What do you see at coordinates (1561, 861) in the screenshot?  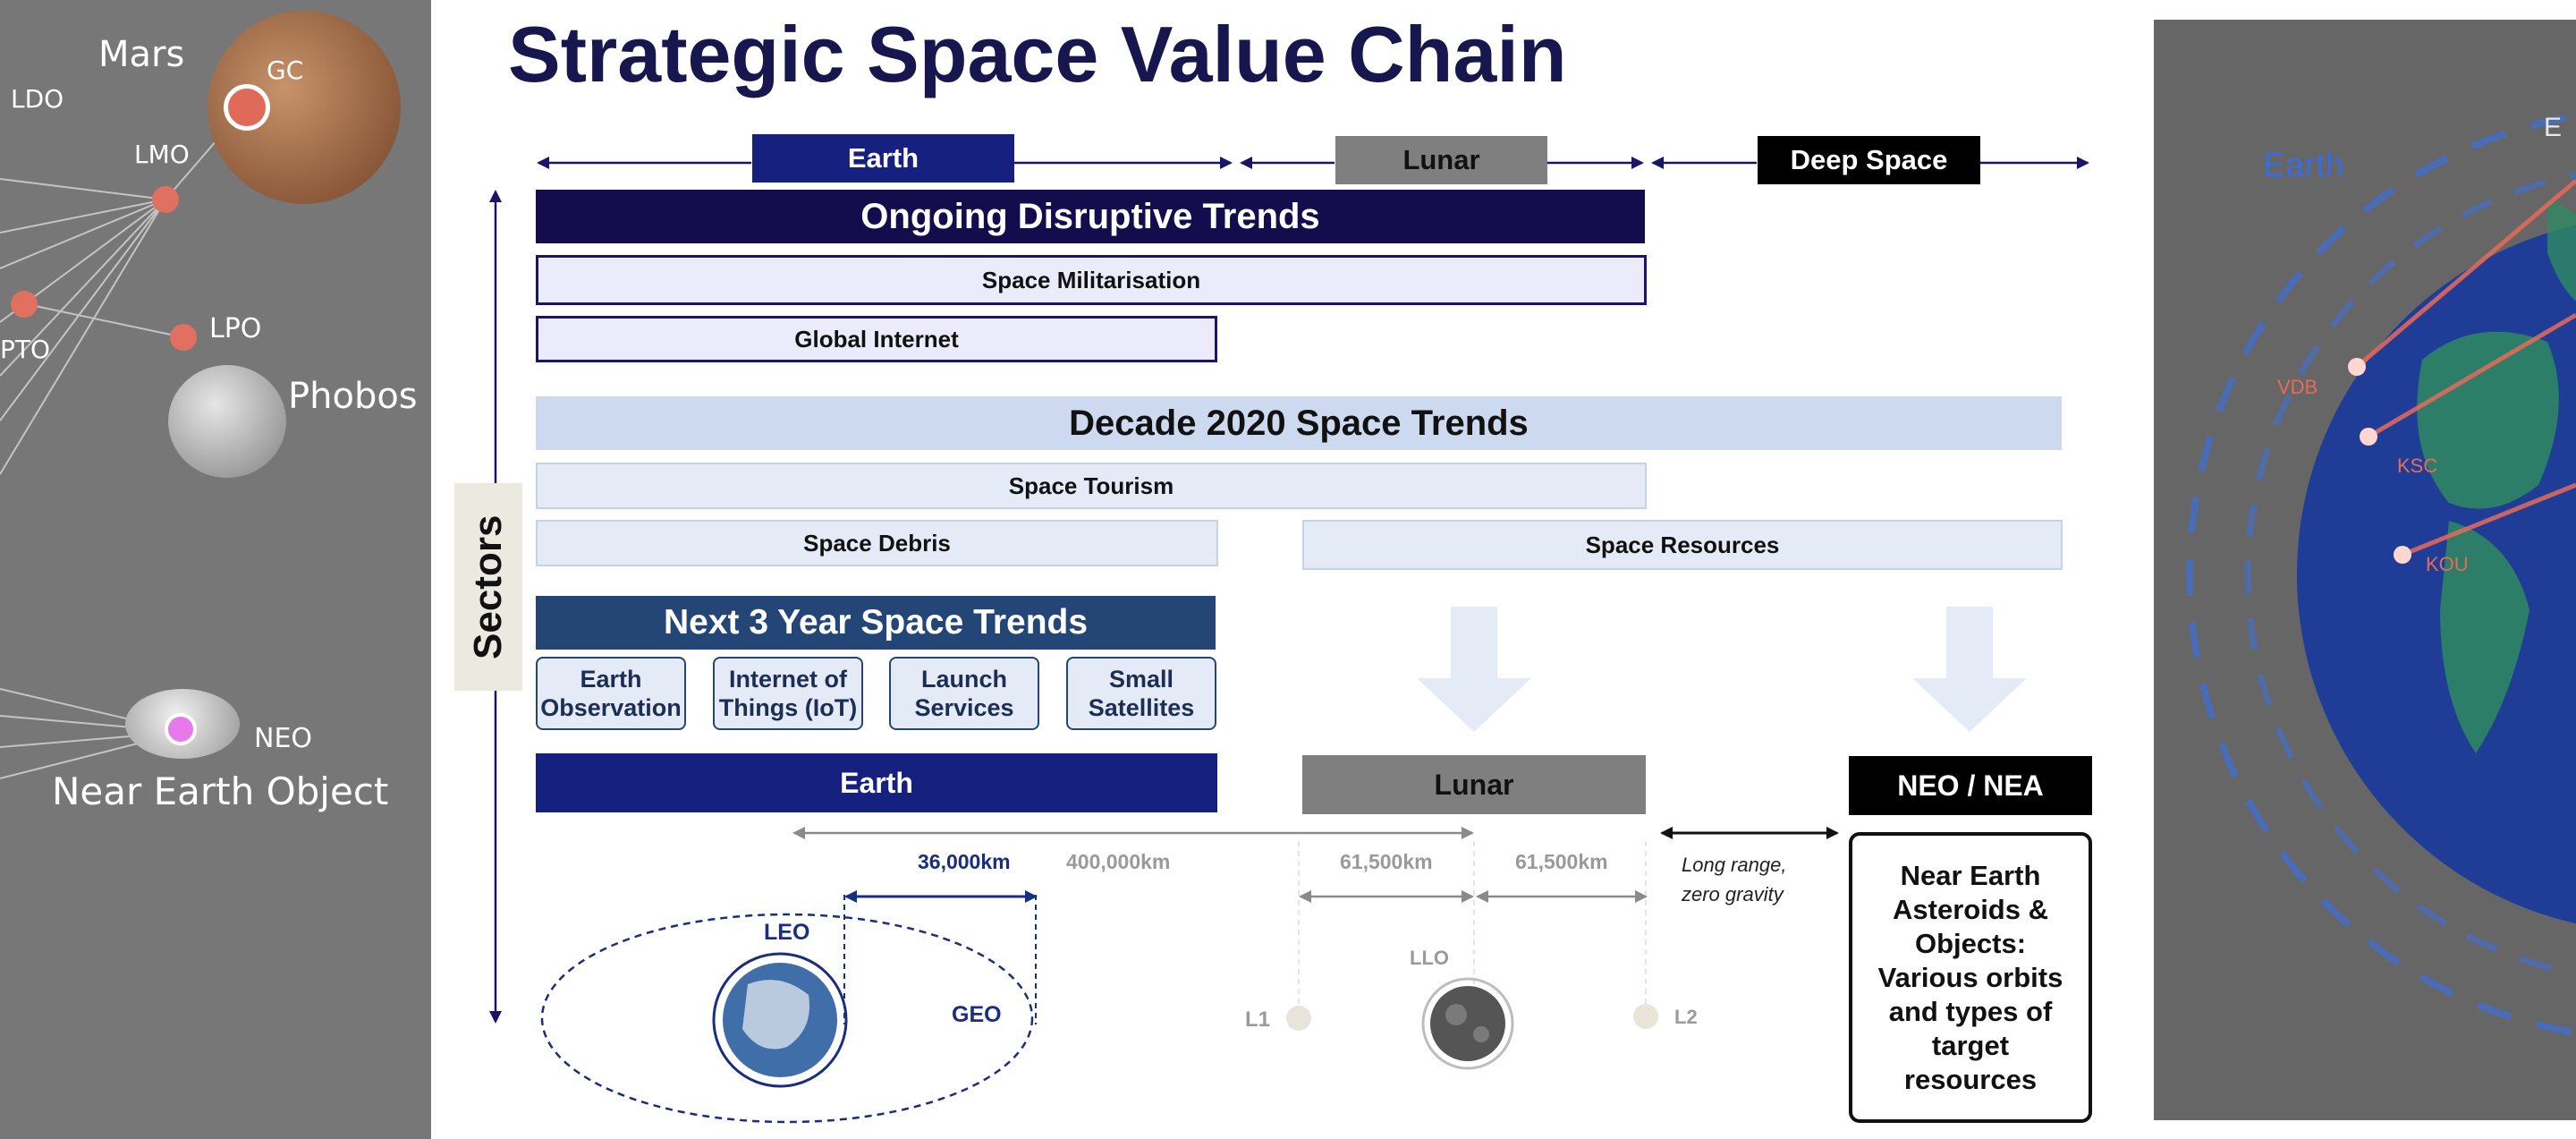 I see `distance-l2-label: 61,500km` at bounding box center [1561, 861].